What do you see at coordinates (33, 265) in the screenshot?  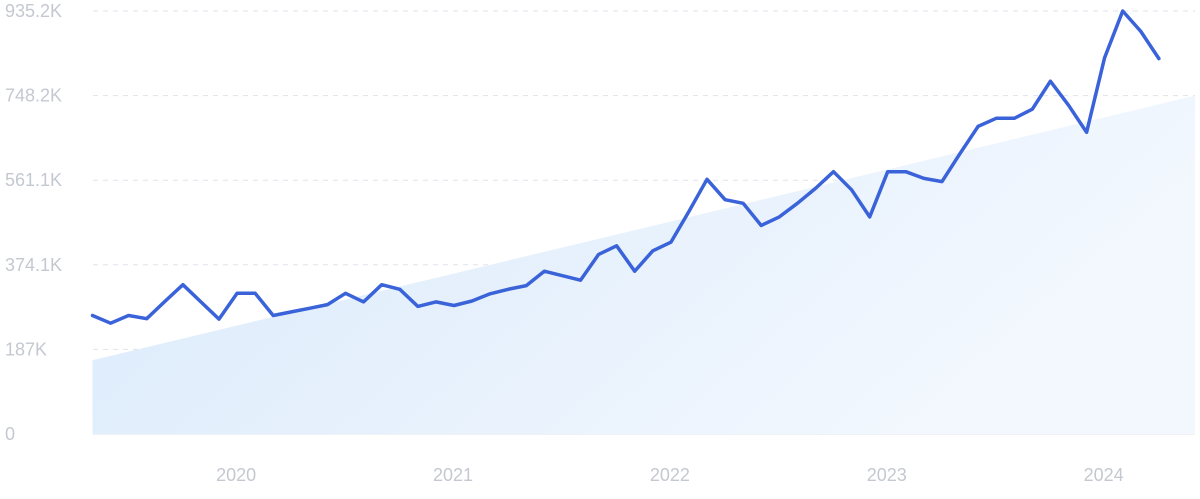 I see `y-tick-label: 374.1K` at bounding box center [33, 265].